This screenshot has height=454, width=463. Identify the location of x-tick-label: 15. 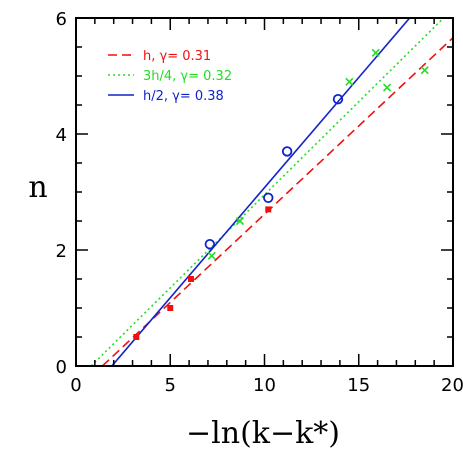
(358, 385).